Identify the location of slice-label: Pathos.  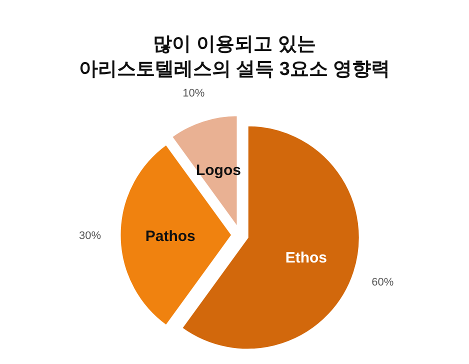
(170, 236).